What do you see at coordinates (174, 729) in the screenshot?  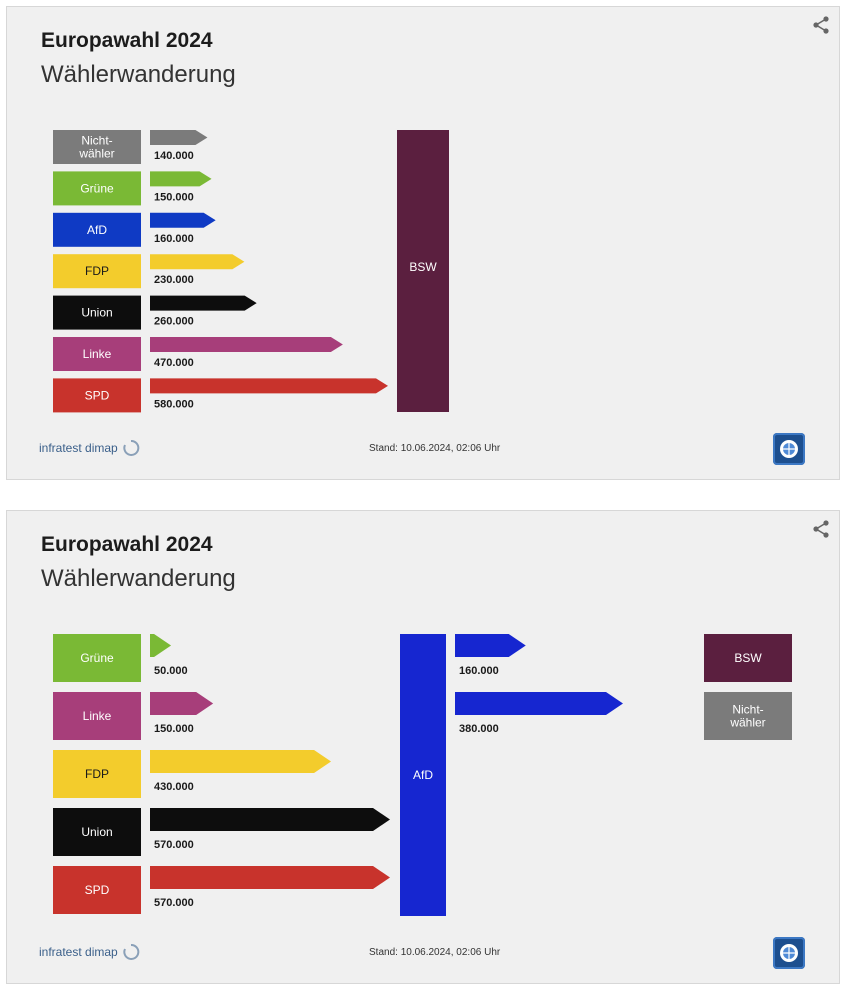 I see `flow-value-linke: 150.000` at bounding box center [174, 729].